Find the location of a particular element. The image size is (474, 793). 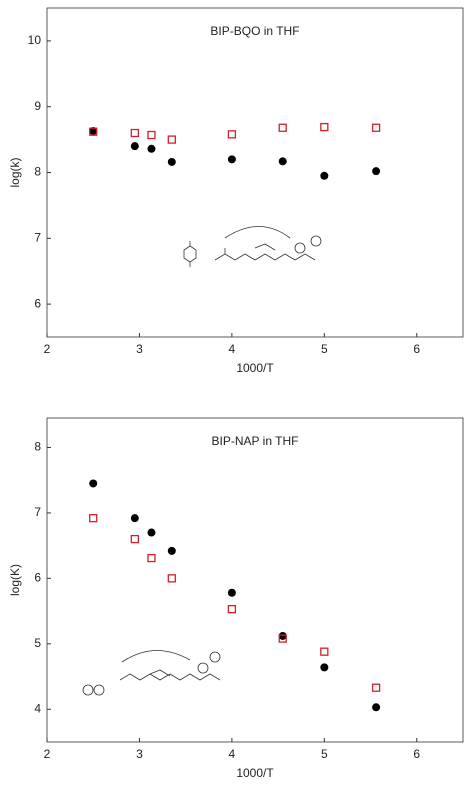

chart-title: BIP-NAP in THF is located at coordinates (255, 441).